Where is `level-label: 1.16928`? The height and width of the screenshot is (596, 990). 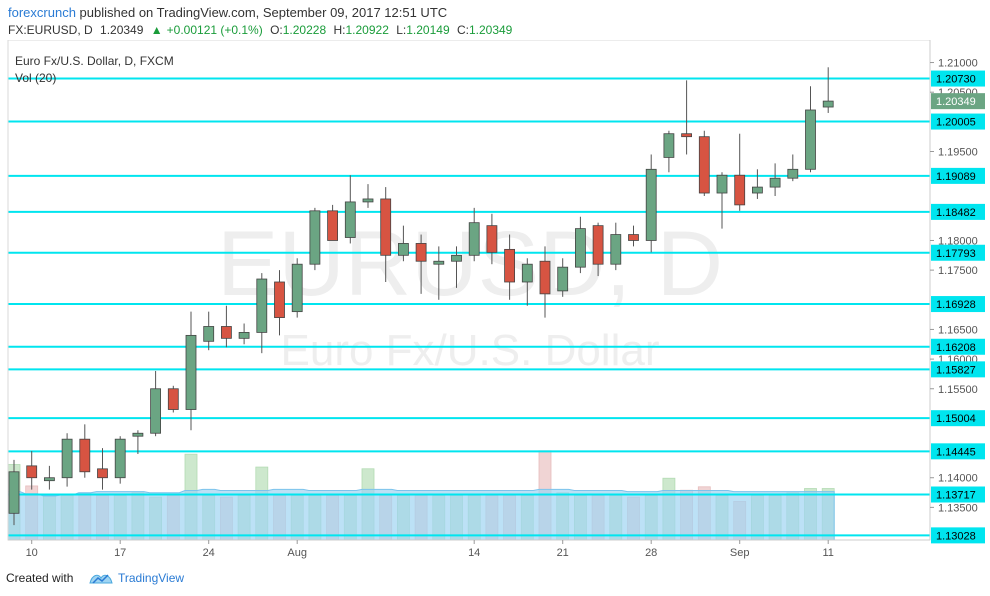 level-label: 1.16928 is located at coordinates (956, 305).